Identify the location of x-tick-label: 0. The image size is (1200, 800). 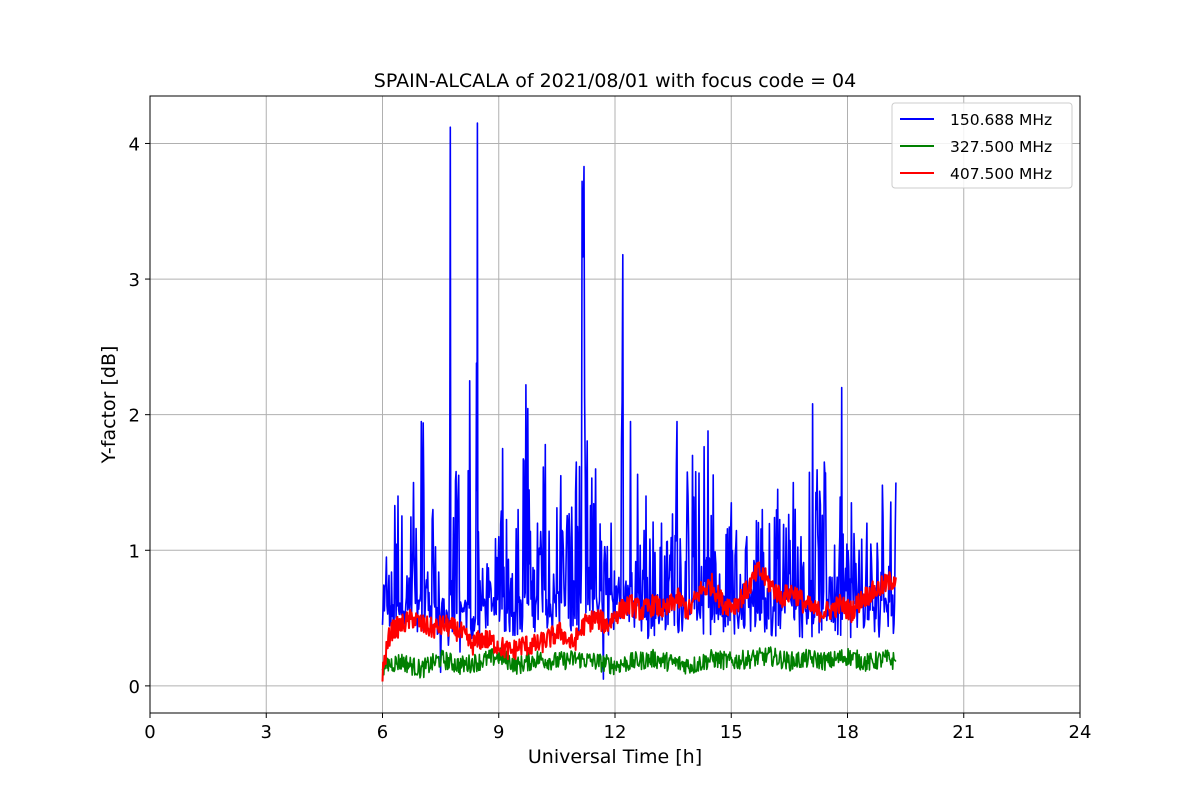
(149, 732).